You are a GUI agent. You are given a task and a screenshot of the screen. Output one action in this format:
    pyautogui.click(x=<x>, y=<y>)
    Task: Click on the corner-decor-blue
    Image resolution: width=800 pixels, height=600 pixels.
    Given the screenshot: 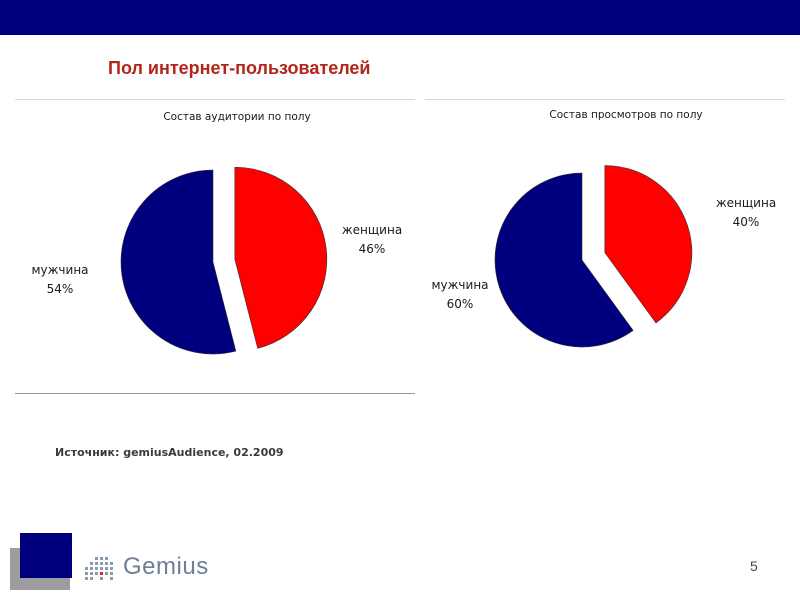 What is the action you would take?
    pyautogui.click(x=46, y=555)
    